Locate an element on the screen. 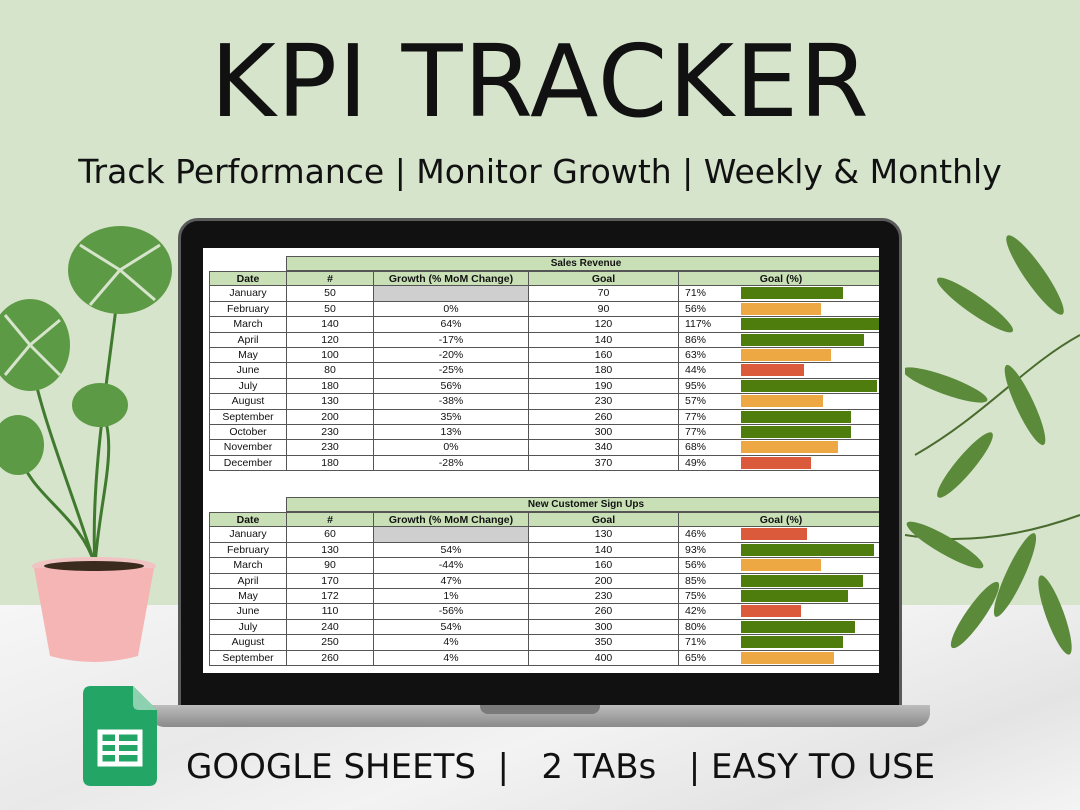 The image size is (1080, 810). goal-pct-cell: 63% is located at coordinates (779, 356).